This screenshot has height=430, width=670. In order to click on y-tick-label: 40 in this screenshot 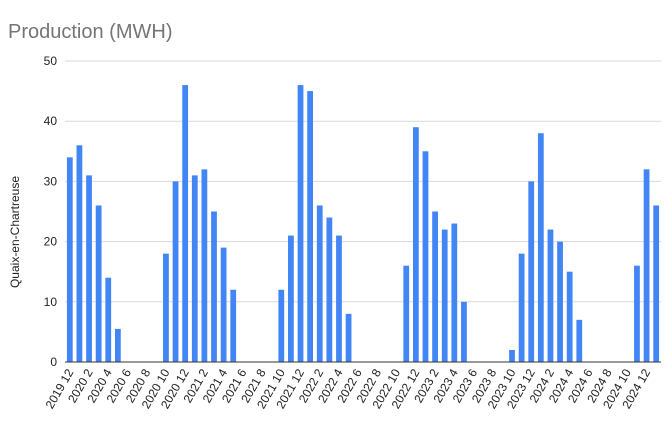, I will do `click(51, 121)`.